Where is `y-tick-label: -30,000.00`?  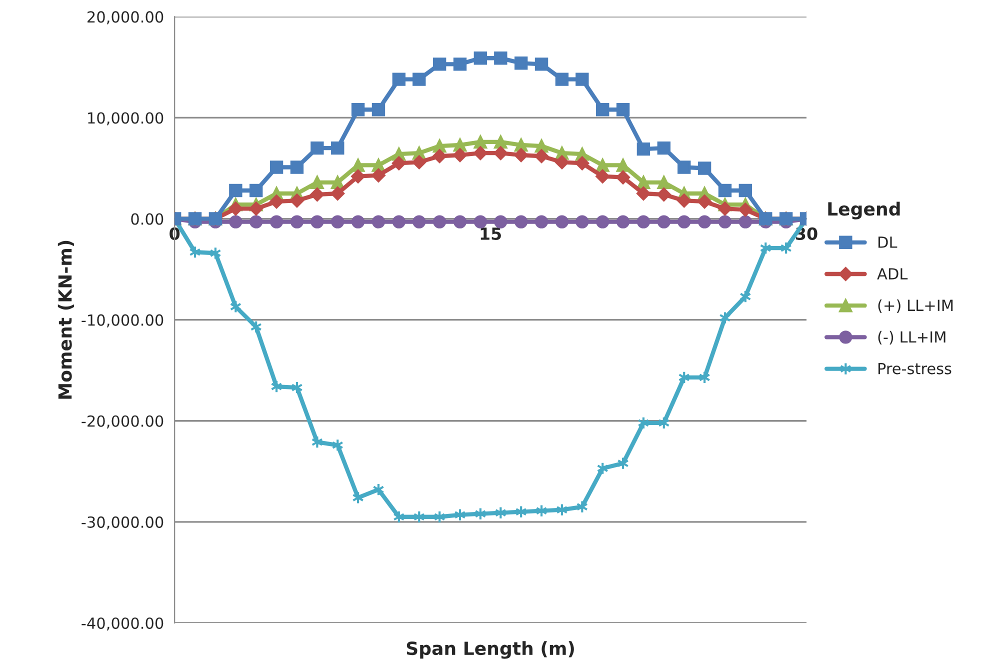
y-tick-label: -30,000.00 is located at coordinates (123, 523).